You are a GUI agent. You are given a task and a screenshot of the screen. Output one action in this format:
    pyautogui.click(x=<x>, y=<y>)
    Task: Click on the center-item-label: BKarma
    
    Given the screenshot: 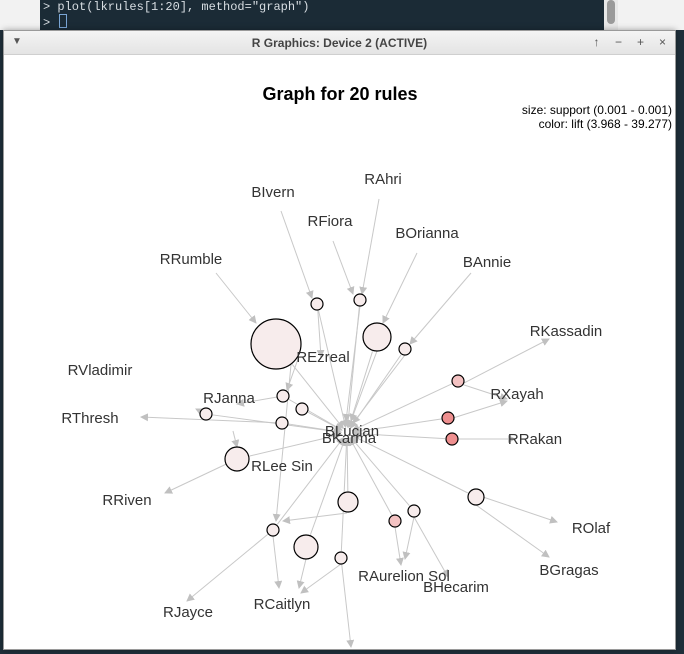 What is the action you would take?
    pyautogui.click(x=349, y=438)
    